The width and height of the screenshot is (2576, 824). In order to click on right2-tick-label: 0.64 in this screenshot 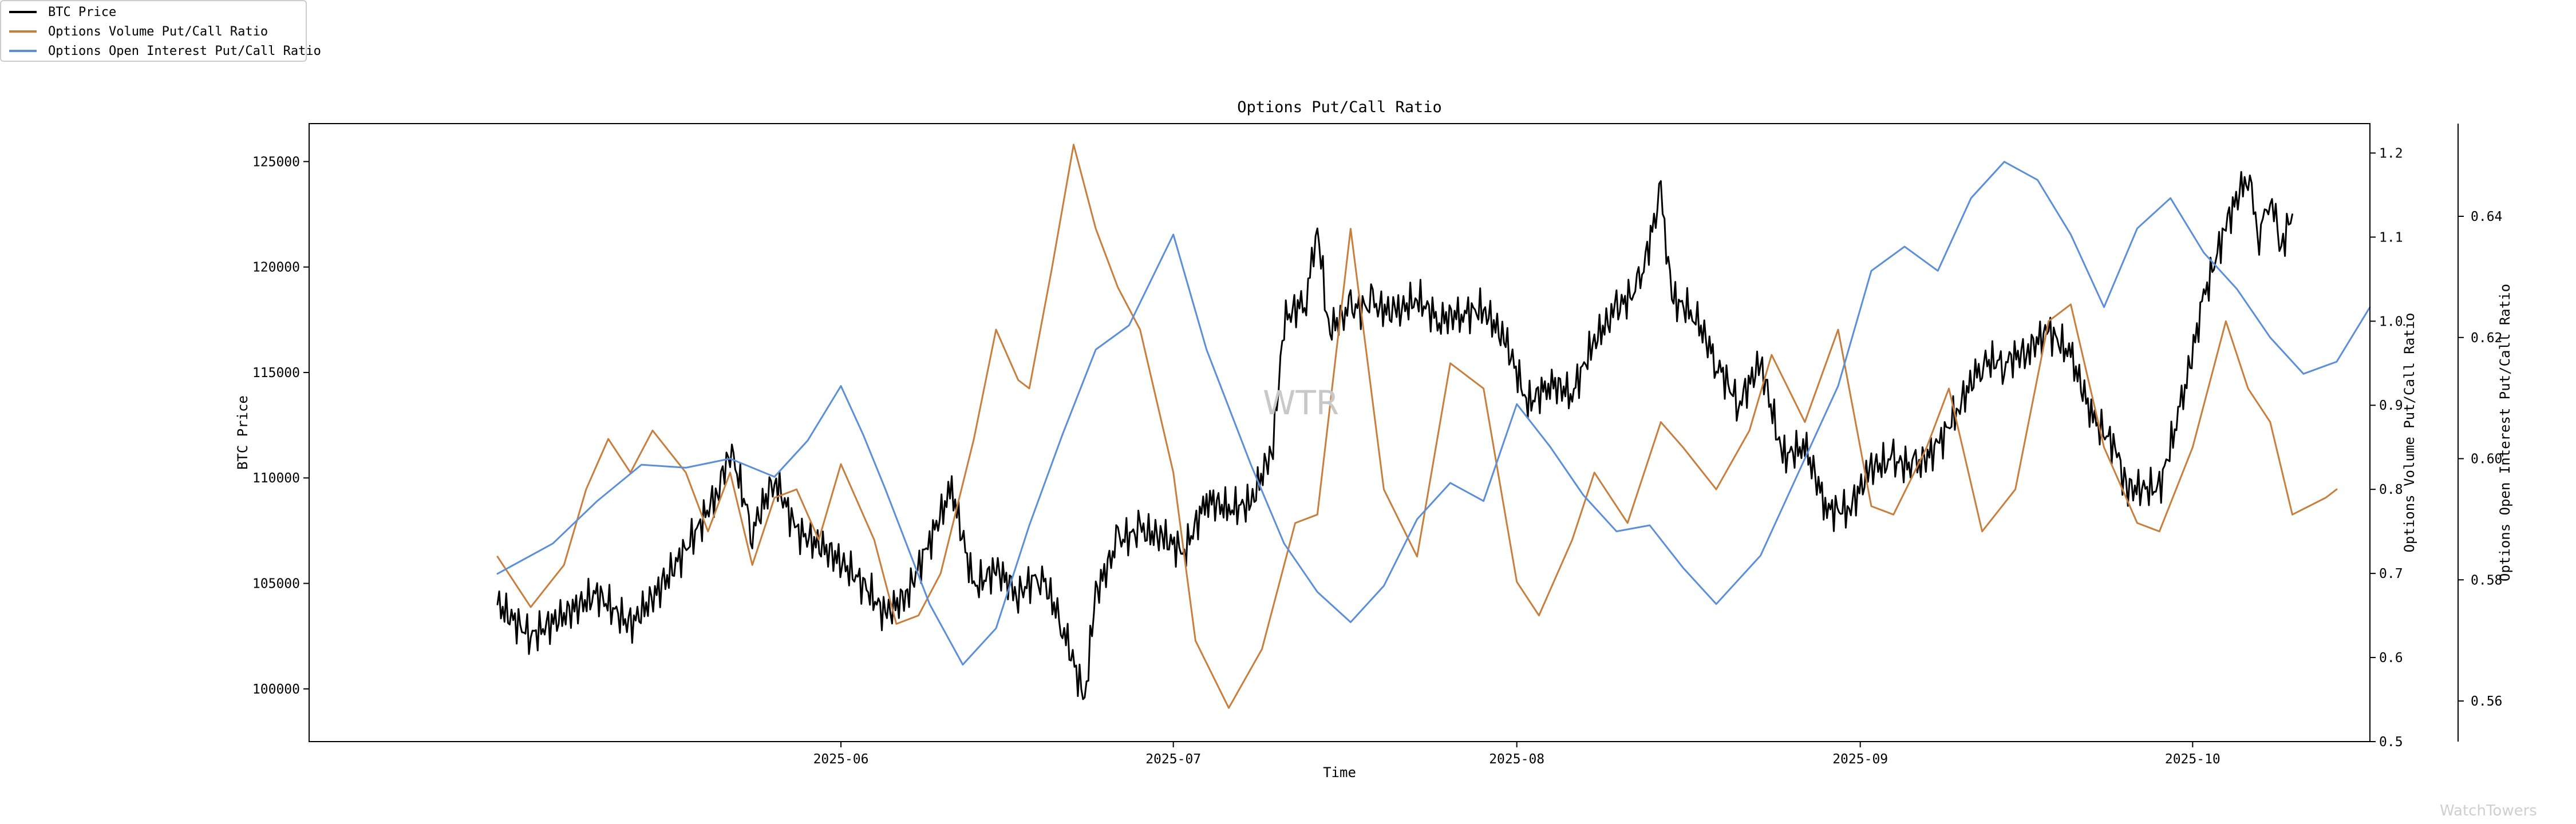, I will do `click(2486, 216)`.